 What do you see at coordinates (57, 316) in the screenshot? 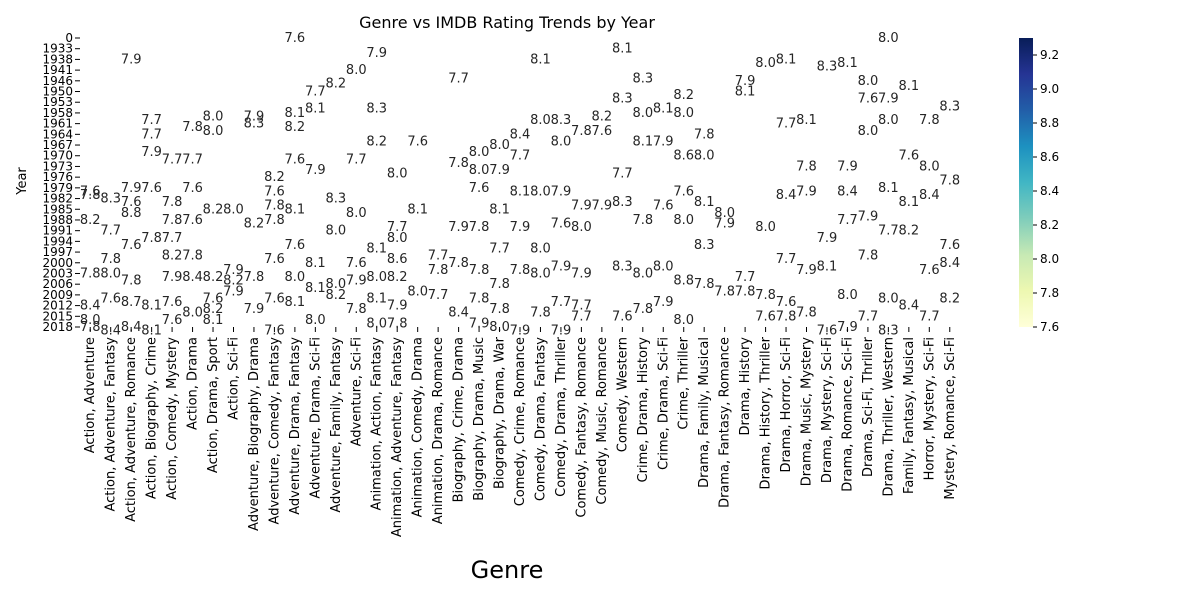
I see `y-tick-label: 2015` at bounding box center [57, 316].